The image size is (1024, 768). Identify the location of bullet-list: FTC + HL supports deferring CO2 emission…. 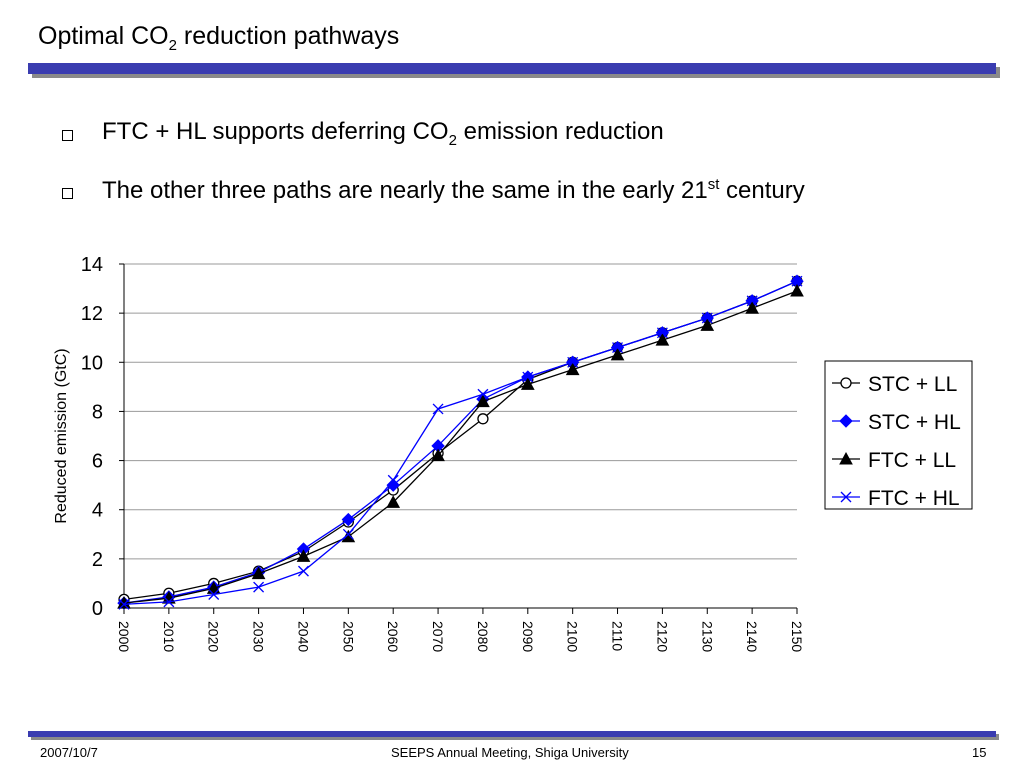
(433, 176).